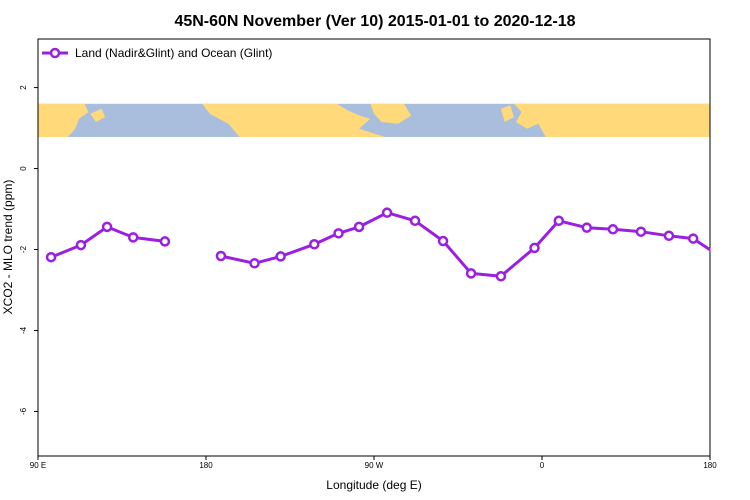 This screenshot has width=750, height=500. Describe the element at coordinates (507, 113) in the screenshot. I see `map-land-britain` at that location.